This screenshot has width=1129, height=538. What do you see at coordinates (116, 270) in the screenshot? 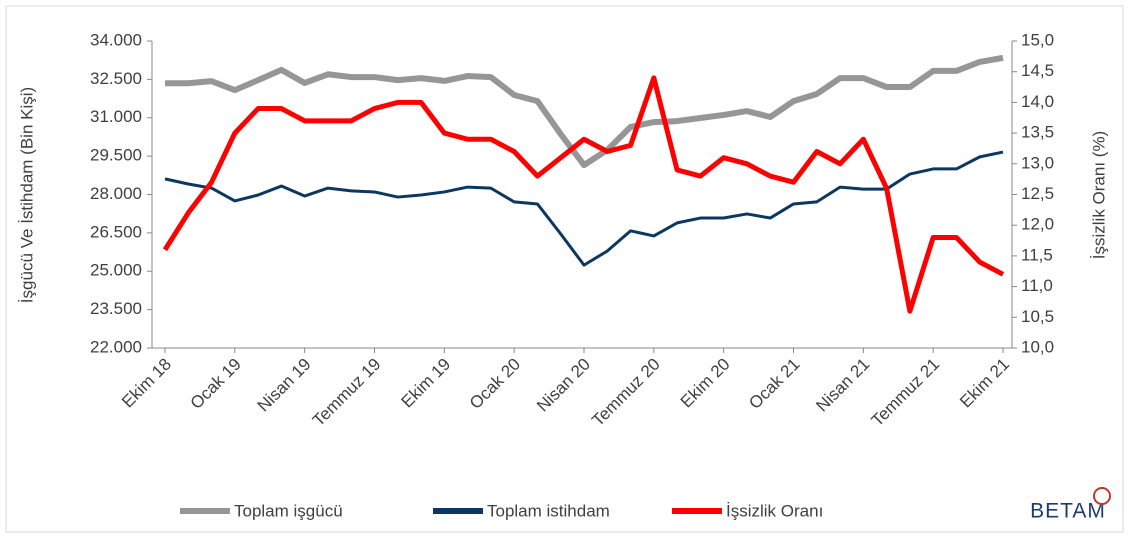
I see `y-tick-label: 25.000` at bounding box center [116, 270].